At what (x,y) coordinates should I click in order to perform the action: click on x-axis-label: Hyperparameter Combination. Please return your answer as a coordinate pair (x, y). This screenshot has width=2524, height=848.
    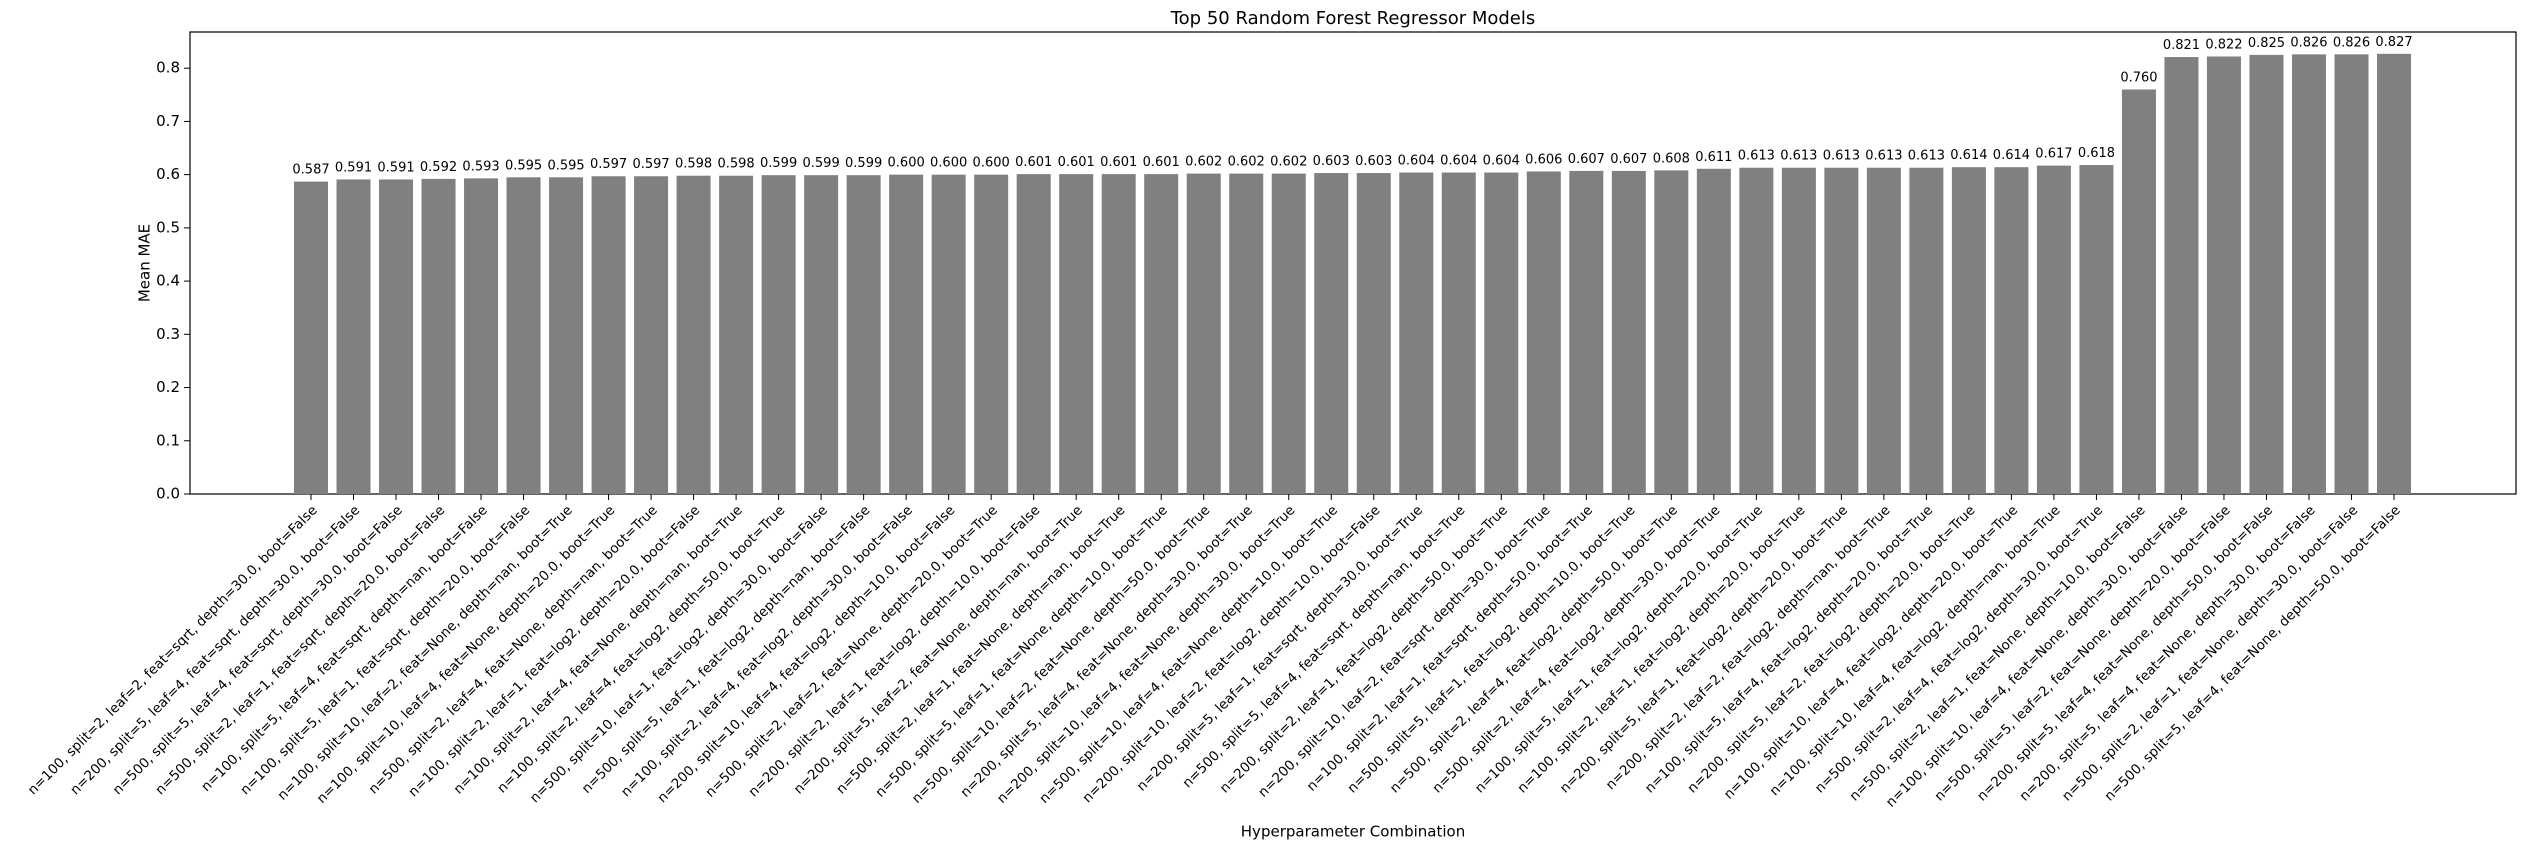
    Looking at the image, I should click on (1353, 832).